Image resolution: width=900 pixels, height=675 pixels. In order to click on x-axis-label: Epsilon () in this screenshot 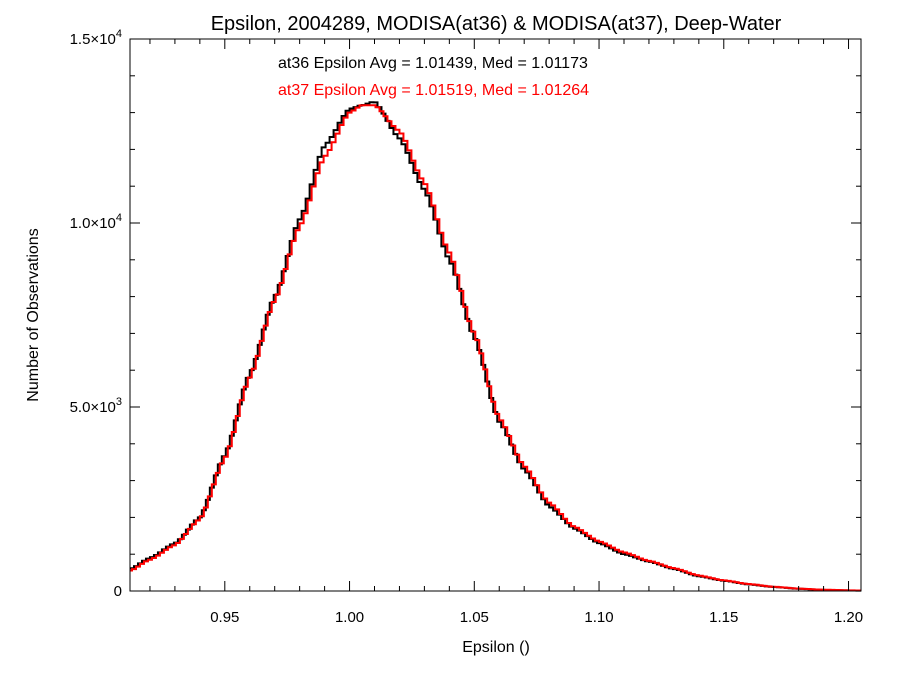, I will do `click(496, 647)`.